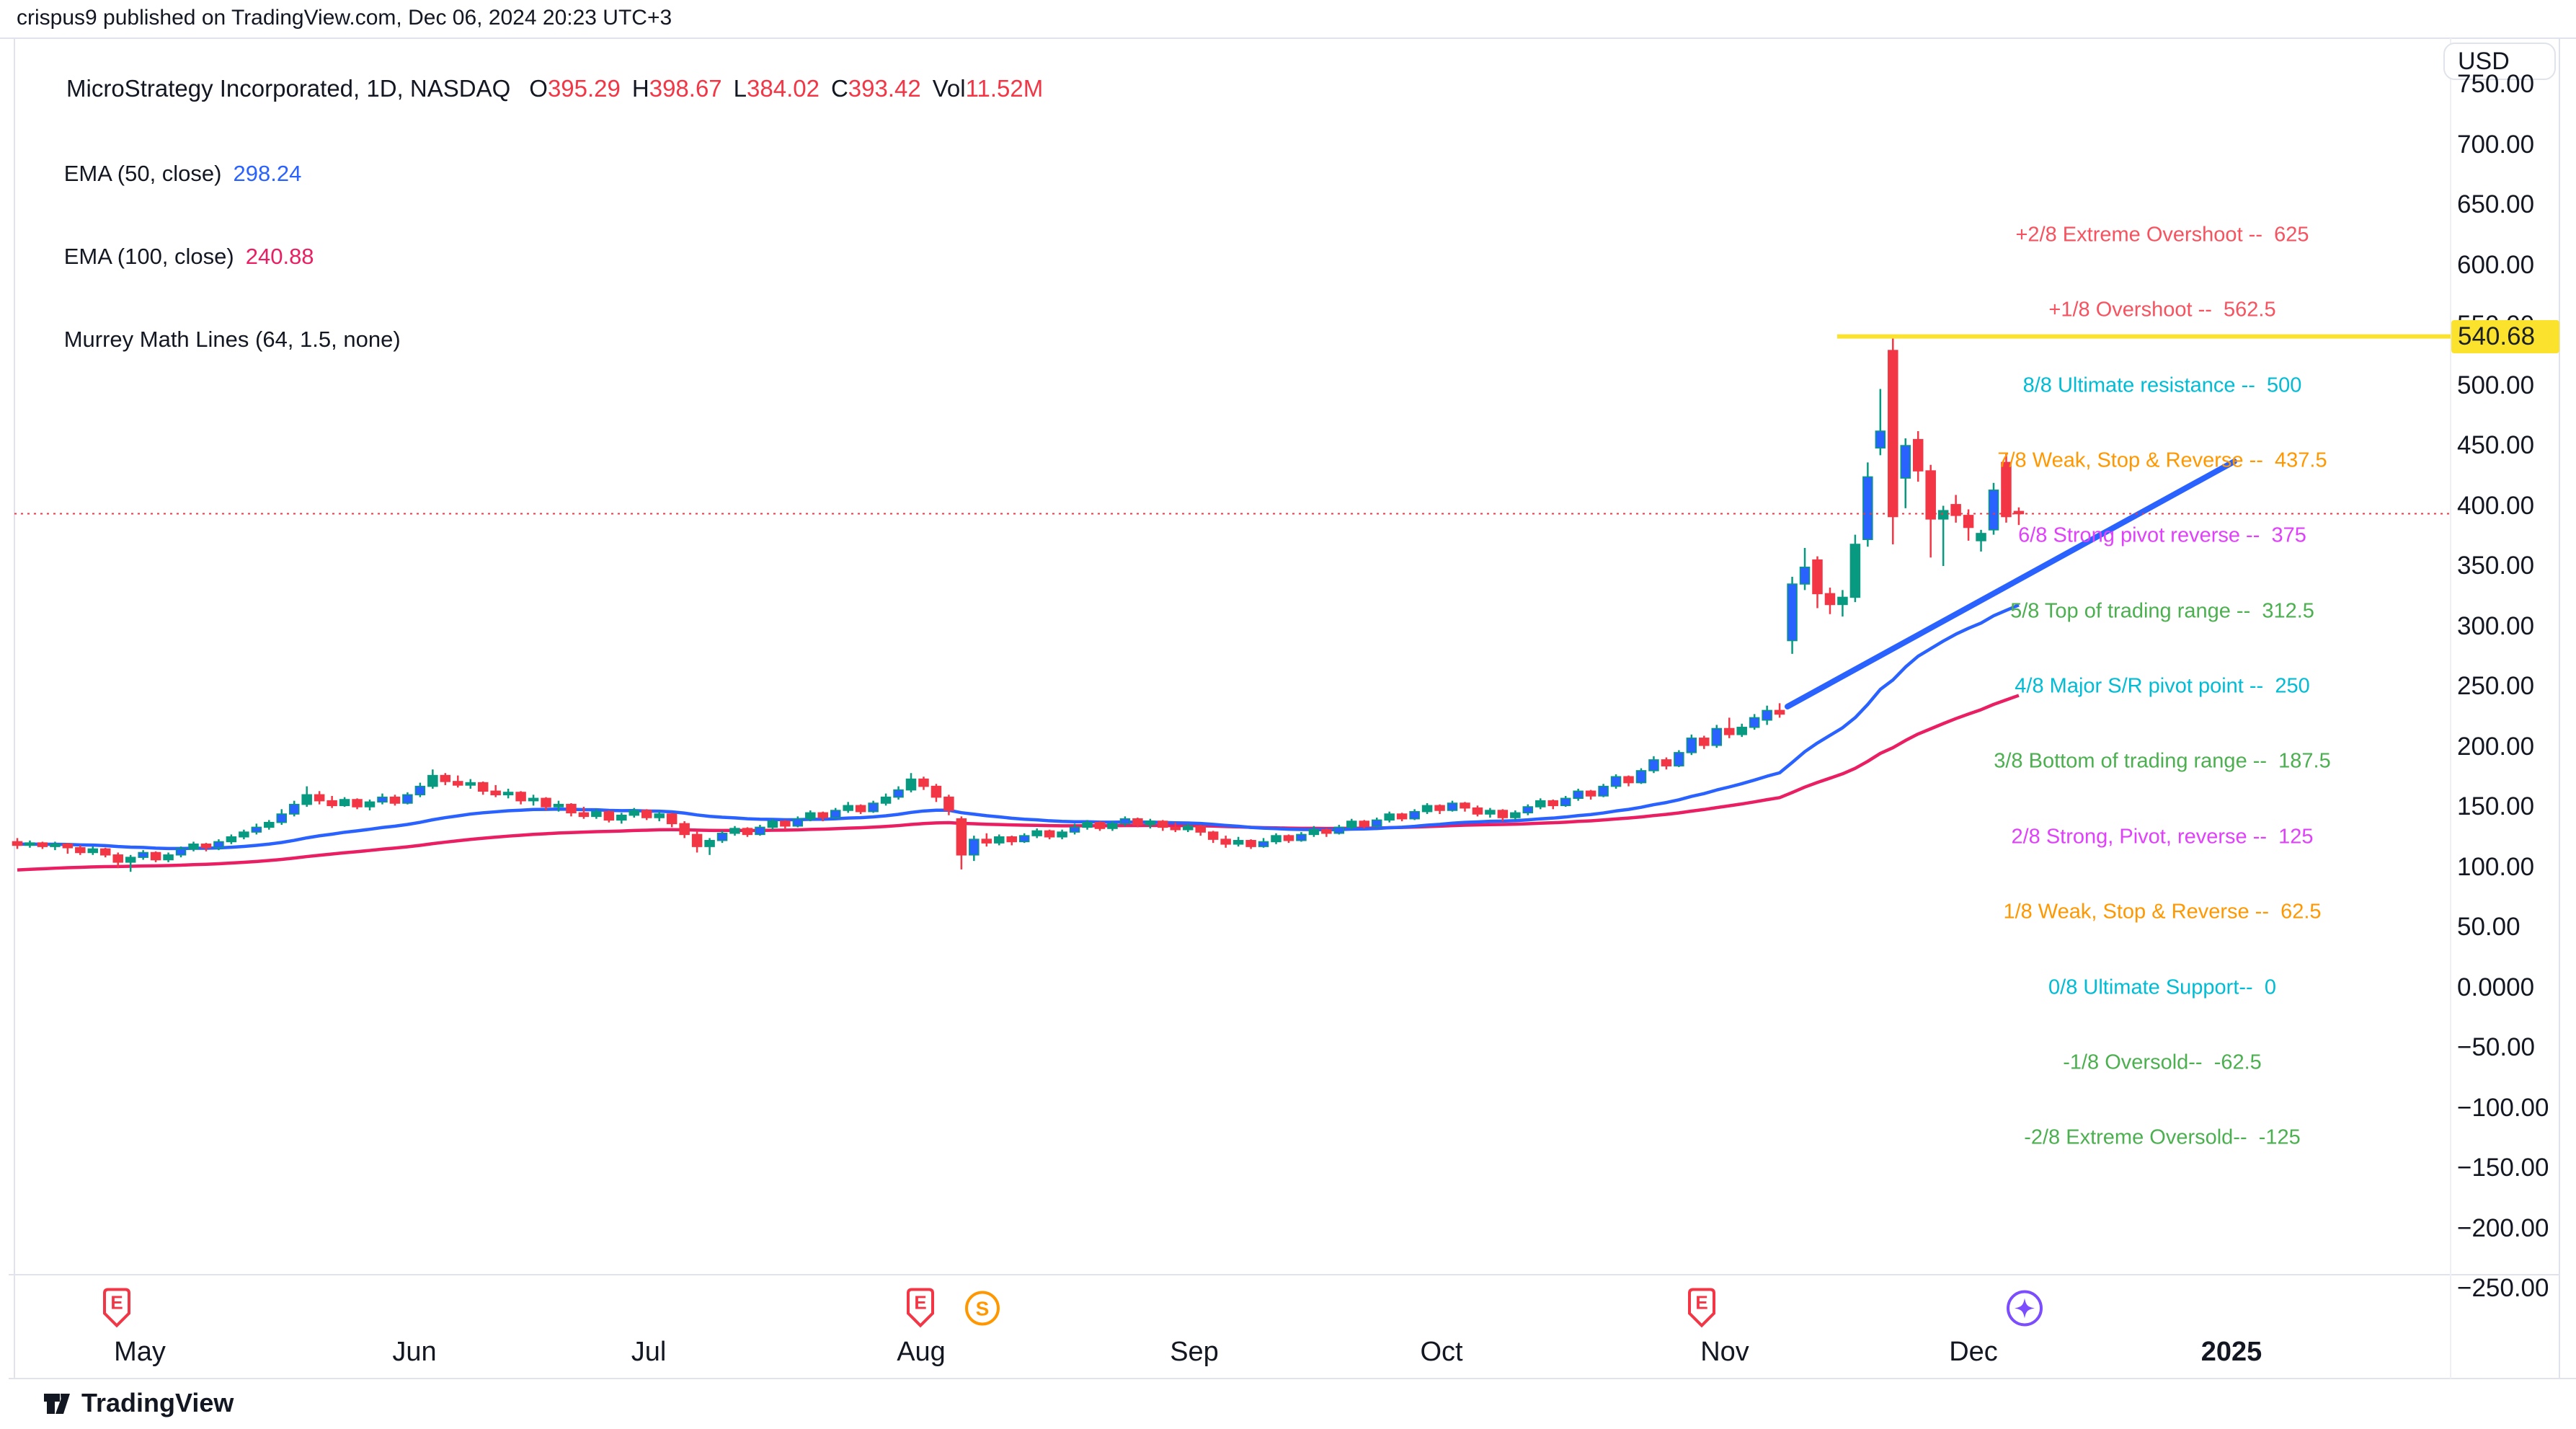  What do you see at coordinates (2496, 566) in the screenshot?
I see `price-tick-350: 350.00` at bounding box center [2496, 566].